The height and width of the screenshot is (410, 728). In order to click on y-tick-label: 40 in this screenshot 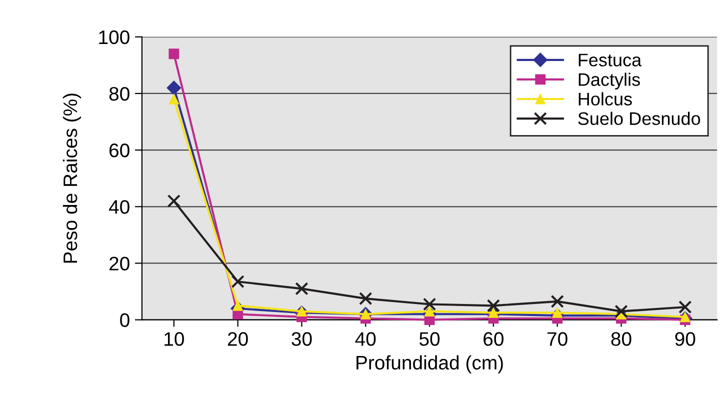, I will do `click(119, 207)`.